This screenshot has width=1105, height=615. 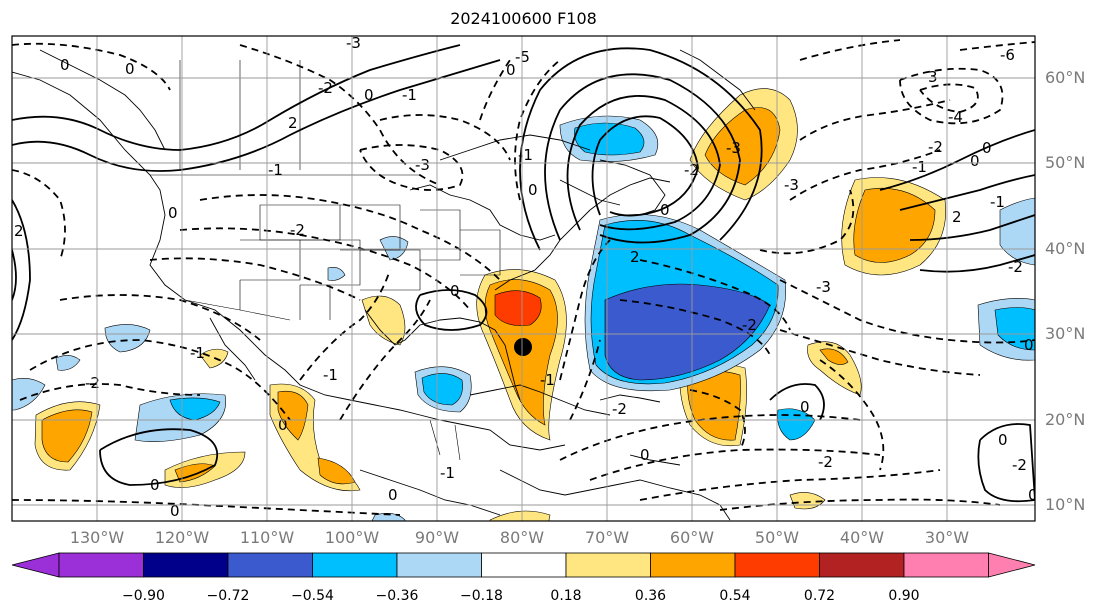 What do you see at coordinates (523, 347) in the screenshot?
I see `storm-center-marker` at bounding box center [523, 347].